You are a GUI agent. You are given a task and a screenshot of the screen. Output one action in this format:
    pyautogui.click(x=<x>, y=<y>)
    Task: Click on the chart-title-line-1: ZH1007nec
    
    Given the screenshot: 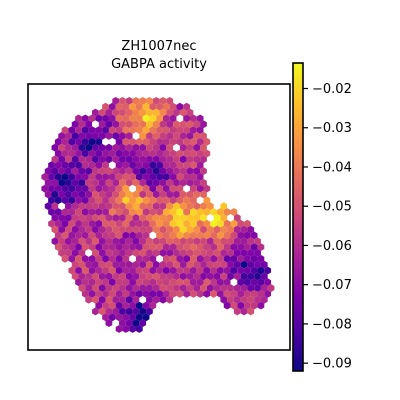 What is the action you would take?
    pyautogui.click(x=158, y=46)
    